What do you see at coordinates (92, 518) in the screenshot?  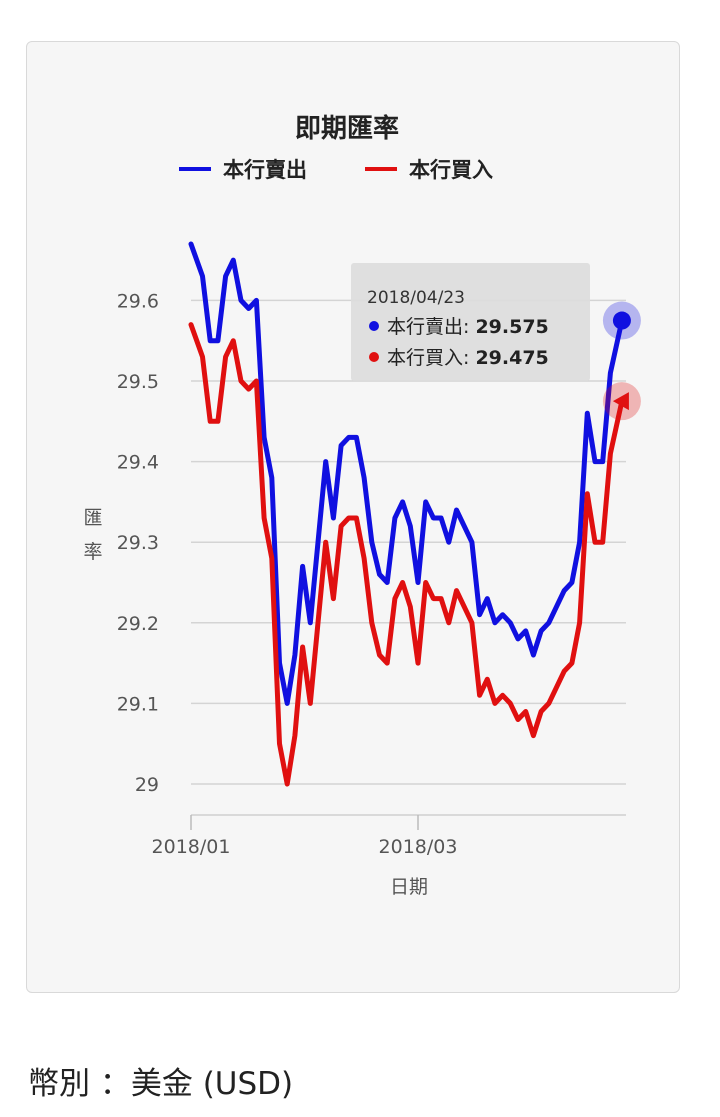 I see `y-axis-title: 匯` at bounding box center [92, 518].